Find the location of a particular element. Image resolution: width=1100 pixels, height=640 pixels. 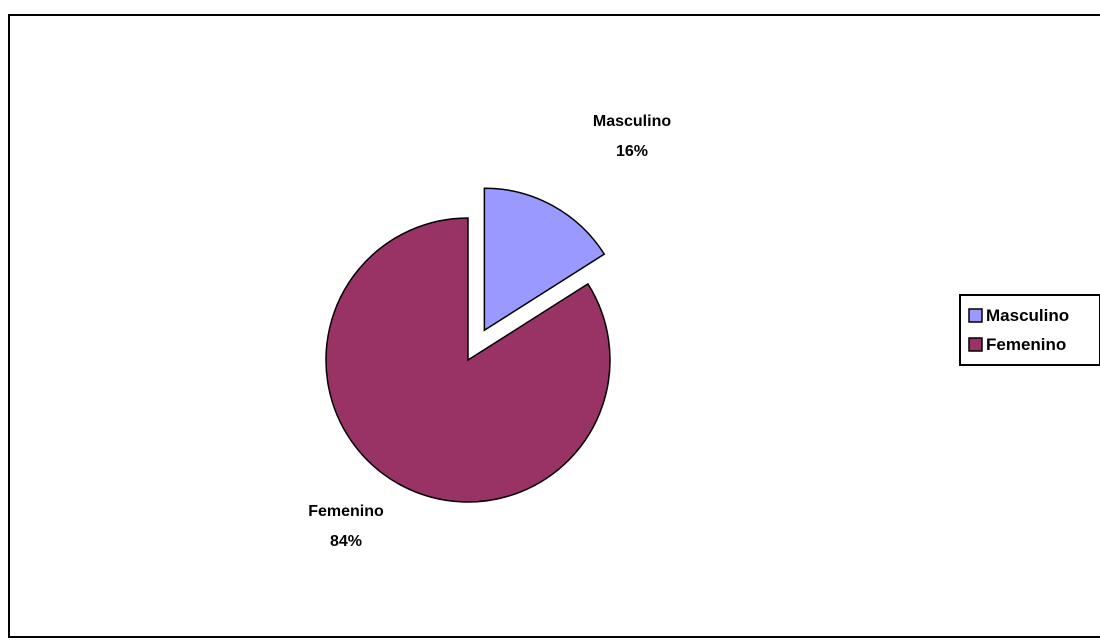

slice-label-category: Masculino is located at coordinates (632, 121).